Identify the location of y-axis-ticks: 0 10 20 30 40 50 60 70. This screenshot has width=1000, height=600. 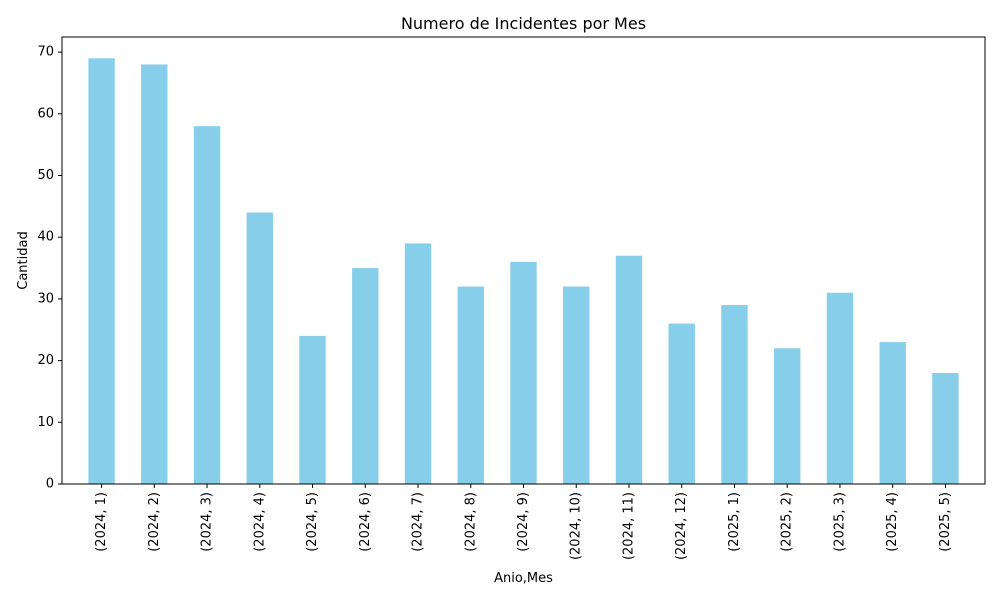
(49, 268).